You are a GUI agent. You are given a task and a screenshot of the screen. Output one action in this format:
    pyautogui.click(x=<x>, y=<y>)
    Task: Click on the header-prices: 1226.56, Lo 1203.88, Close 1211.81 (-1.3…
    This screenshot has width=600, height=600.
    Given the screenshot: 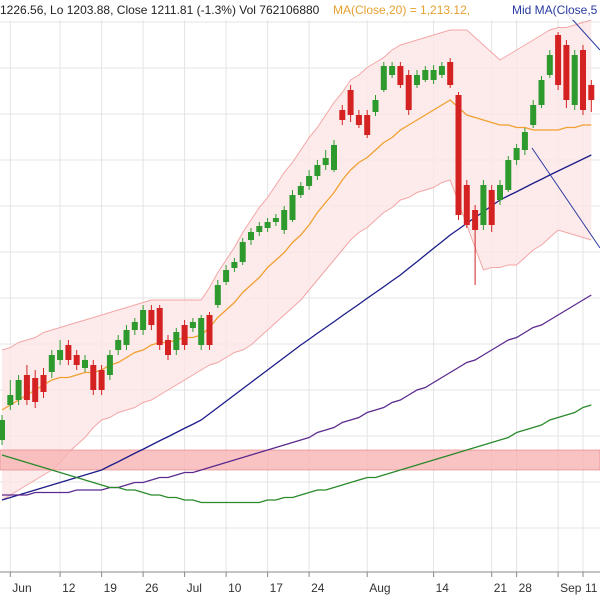 What is the action you would take?
    pyautogui.click(x=160, y=10)
    